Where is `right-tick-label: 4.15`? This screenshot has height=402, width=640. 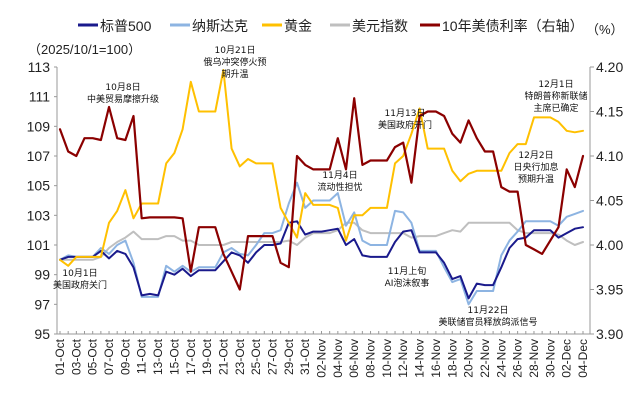
right-tick-label: 4.15 is located at coordinates (609, 112).